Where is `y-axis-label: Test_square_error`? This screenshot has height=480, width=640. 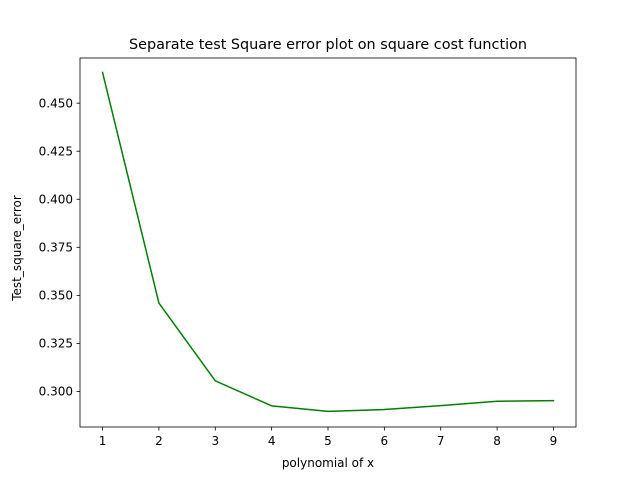
y-axis-label: Test_square_error is located at coordinates (17, 248).